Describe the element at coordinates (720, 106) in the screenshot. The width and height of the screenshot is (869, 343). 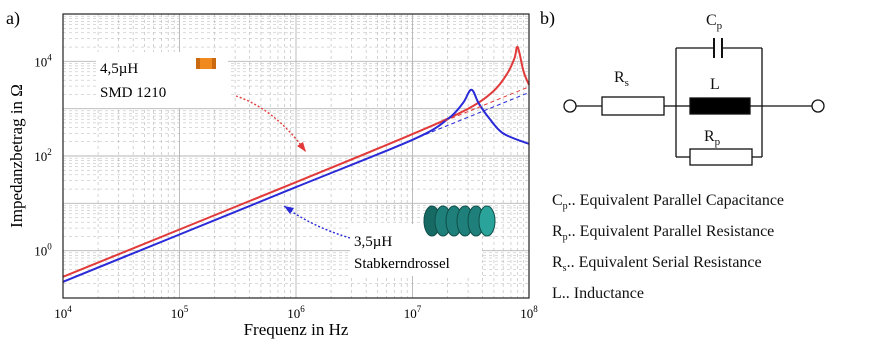
I see `l-inductor` at that location.